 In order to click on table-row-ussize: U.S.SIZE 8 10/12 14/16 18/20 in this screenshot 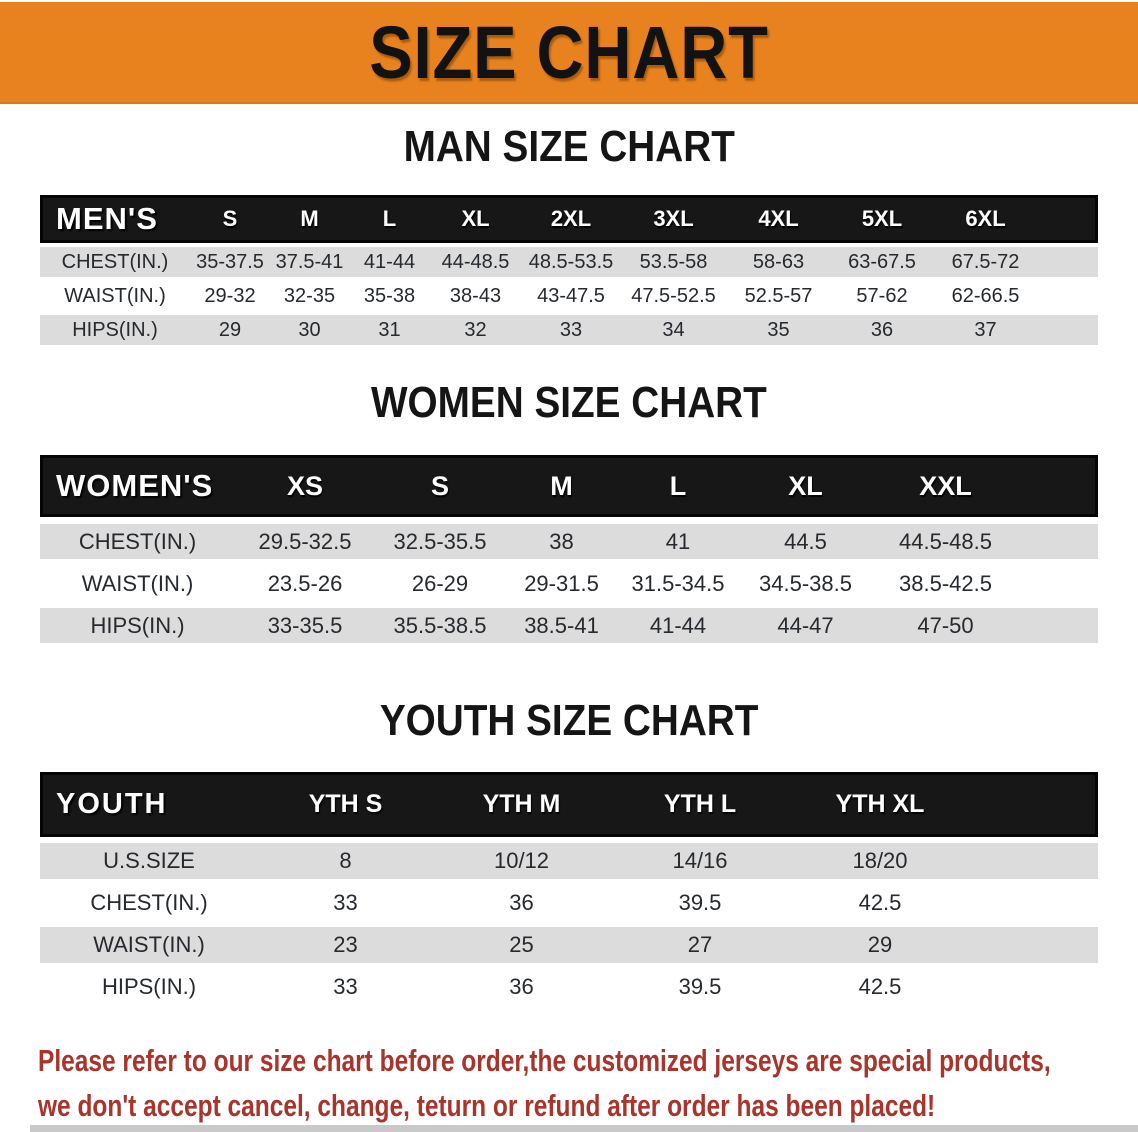, I will do `click(569, 861)`.